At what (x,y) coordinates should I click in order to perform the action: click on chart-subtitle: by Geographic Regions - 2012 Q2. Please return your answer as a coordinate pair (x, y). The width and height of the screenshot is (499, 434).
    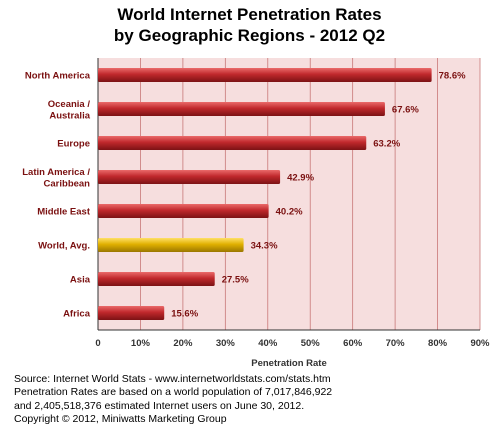
    Looking at the image, I should click on (249, 35).